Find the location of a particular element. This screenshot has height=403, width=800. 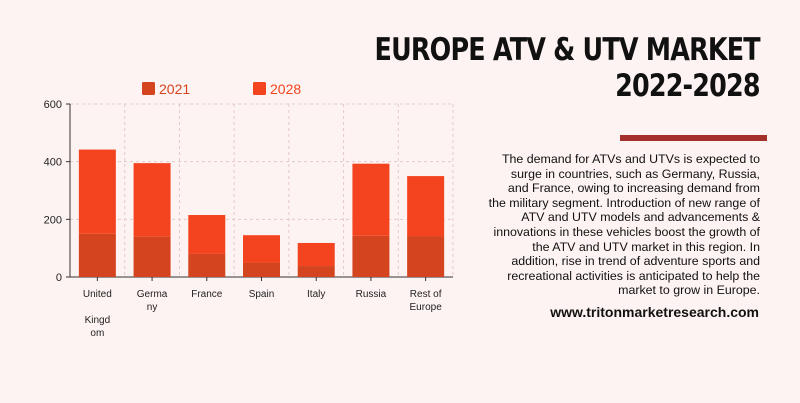

legend-label-2028: 2028 is located at coordinates (285, 89).